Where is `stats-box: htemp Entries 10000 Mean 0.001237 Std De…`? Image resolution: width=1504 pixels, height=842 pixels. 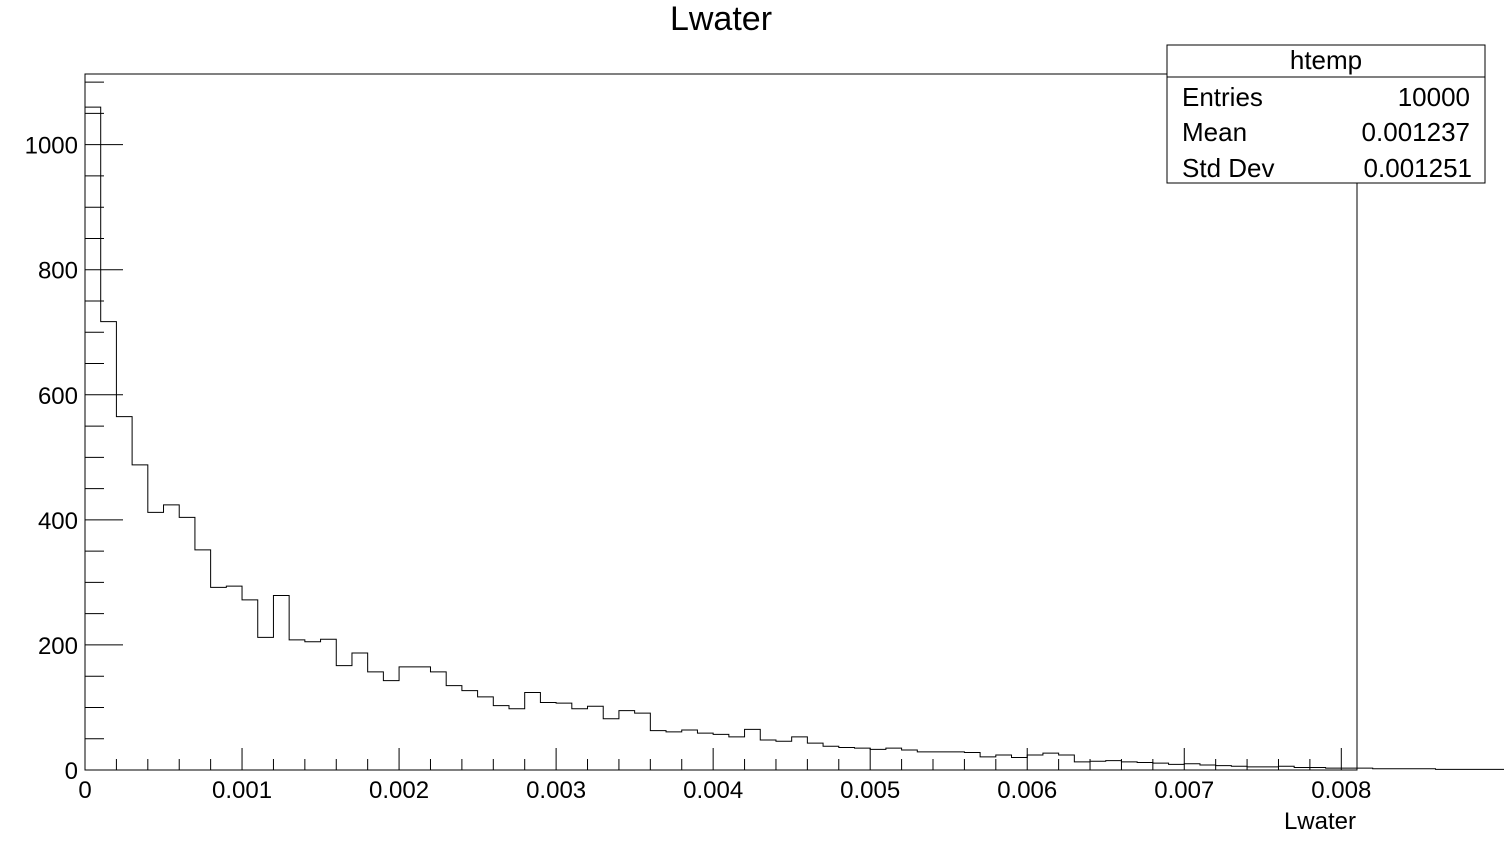 stats-box: htemp Entries 10000 Mean 0.001237 Std De… is located at coordinates (1326, 114).